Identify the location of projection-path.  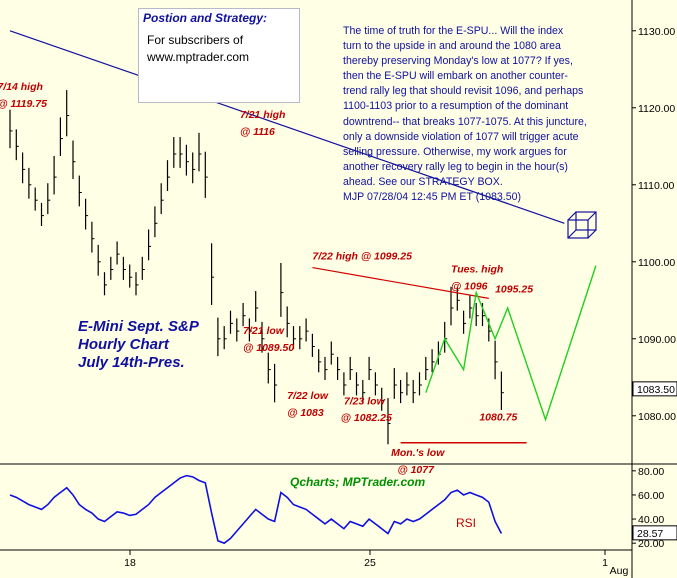
(511, 343).